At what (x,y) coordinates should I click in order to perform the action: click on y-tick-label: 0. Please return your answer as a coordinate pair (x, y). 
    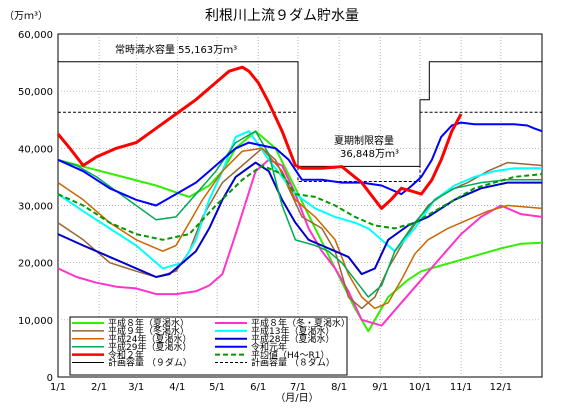
    Looking at the image, I should click on (50, 378).